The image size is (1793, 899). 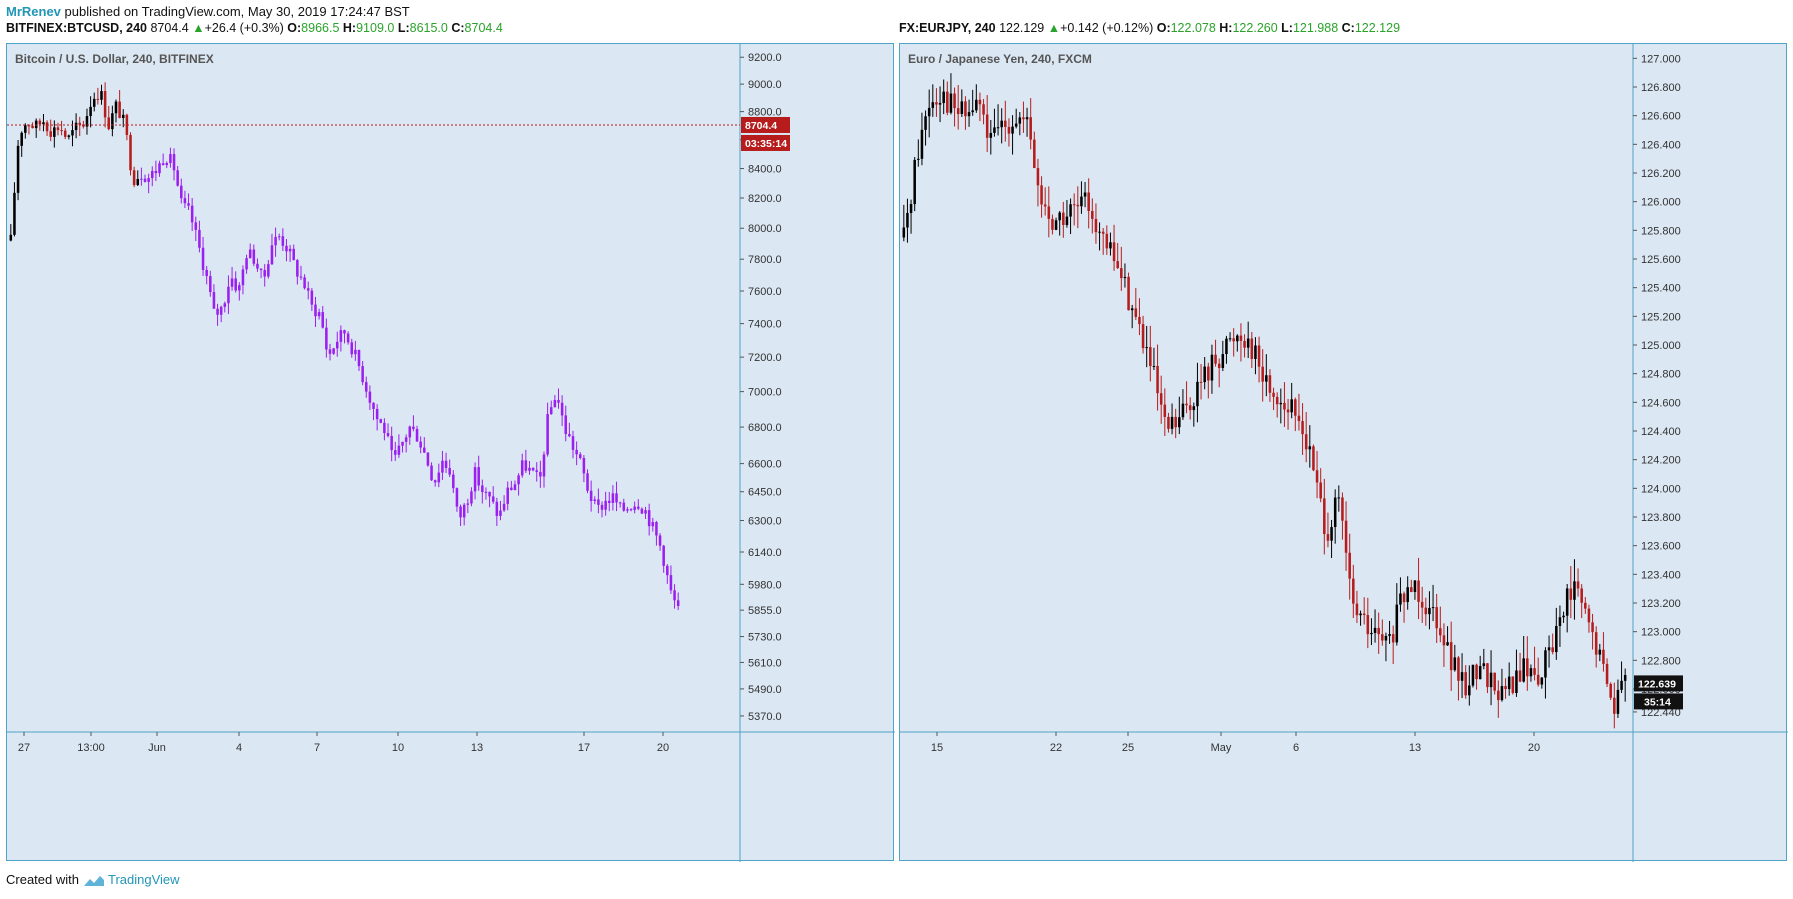 I want to click on x-tick-label: 20, so click(x=663, y=748).